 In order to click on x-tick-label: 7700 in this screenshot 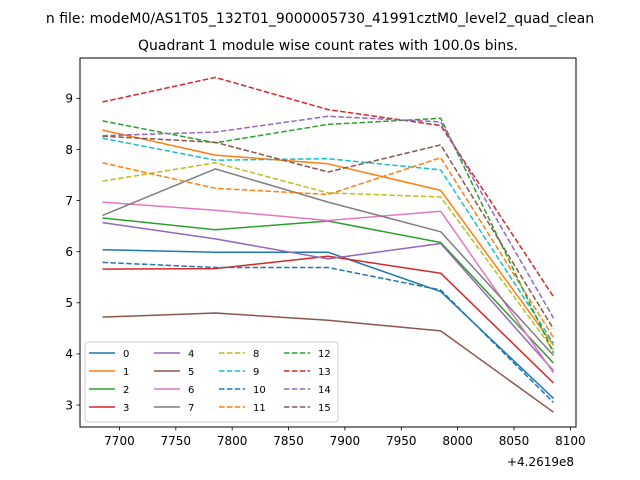, I will do `click(119, 441)`.